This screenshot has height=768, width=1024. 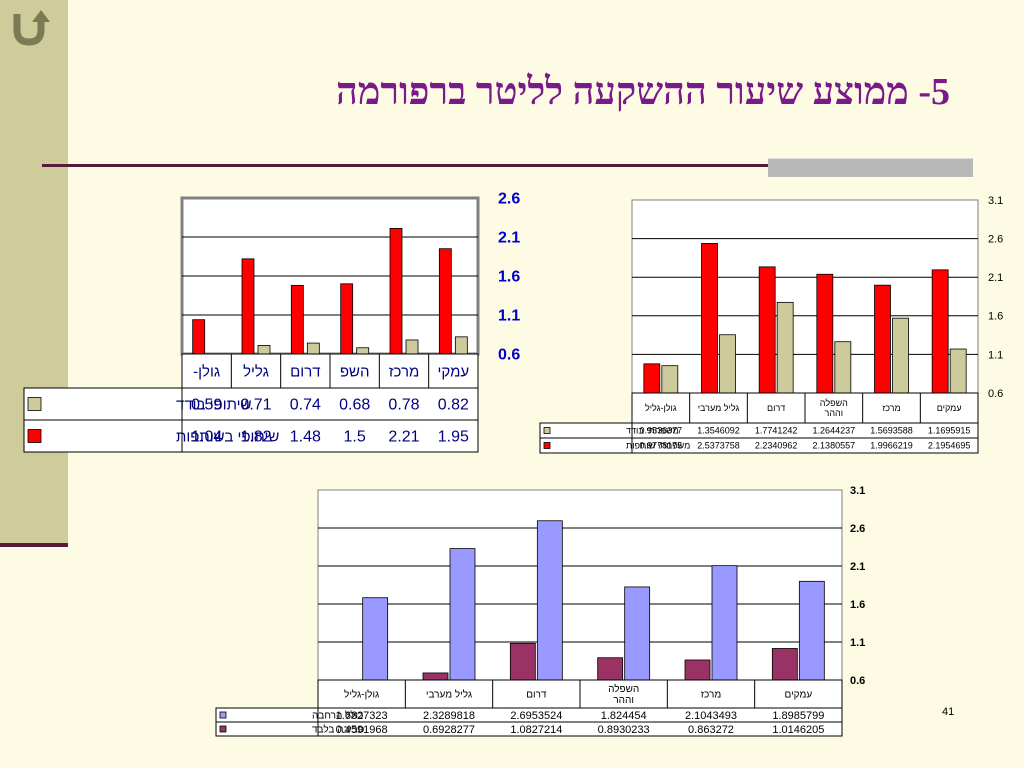 What do you see at coordinates (891, 431) in the screenshot?
I see `data-value: 1.5693588` at bounding box center [891, 431].